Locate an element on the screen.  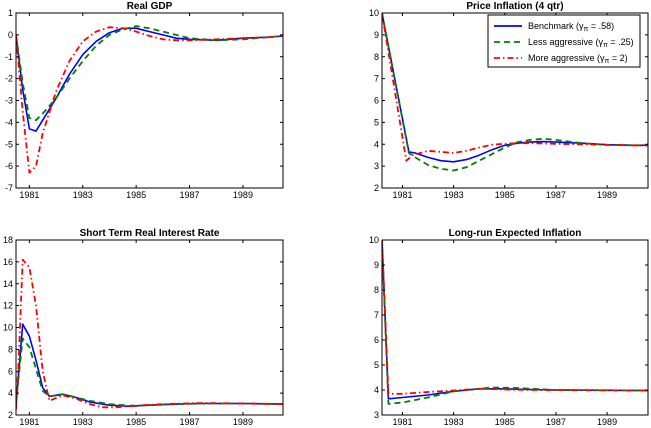
y-tick-label: -6 is located at coordinates (9, 166).